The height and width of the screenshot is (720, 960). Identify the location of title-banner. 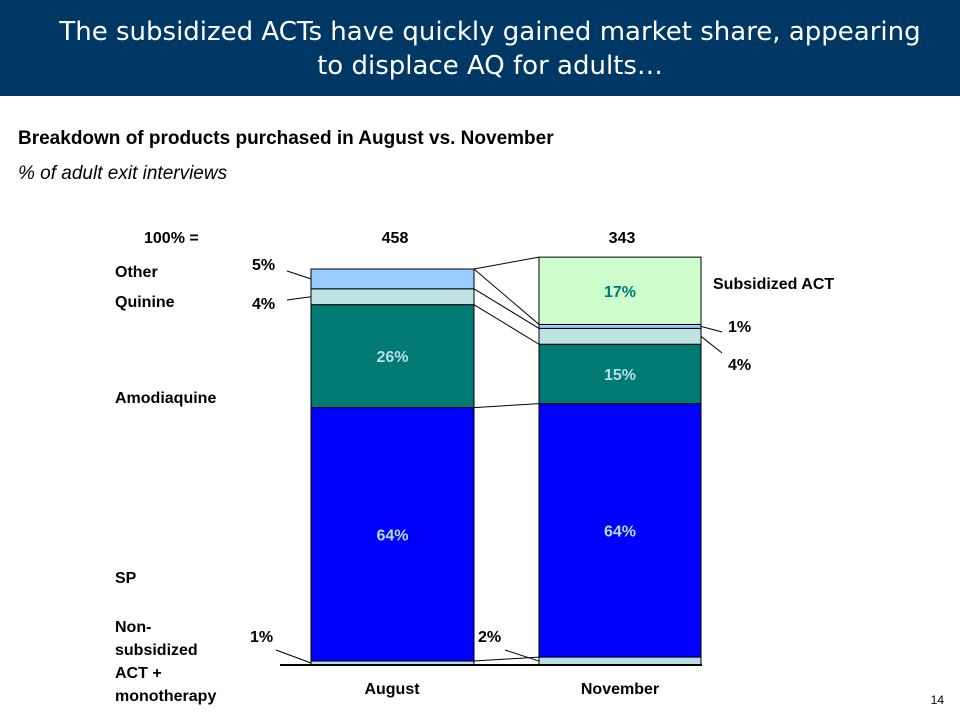
(480, 48).